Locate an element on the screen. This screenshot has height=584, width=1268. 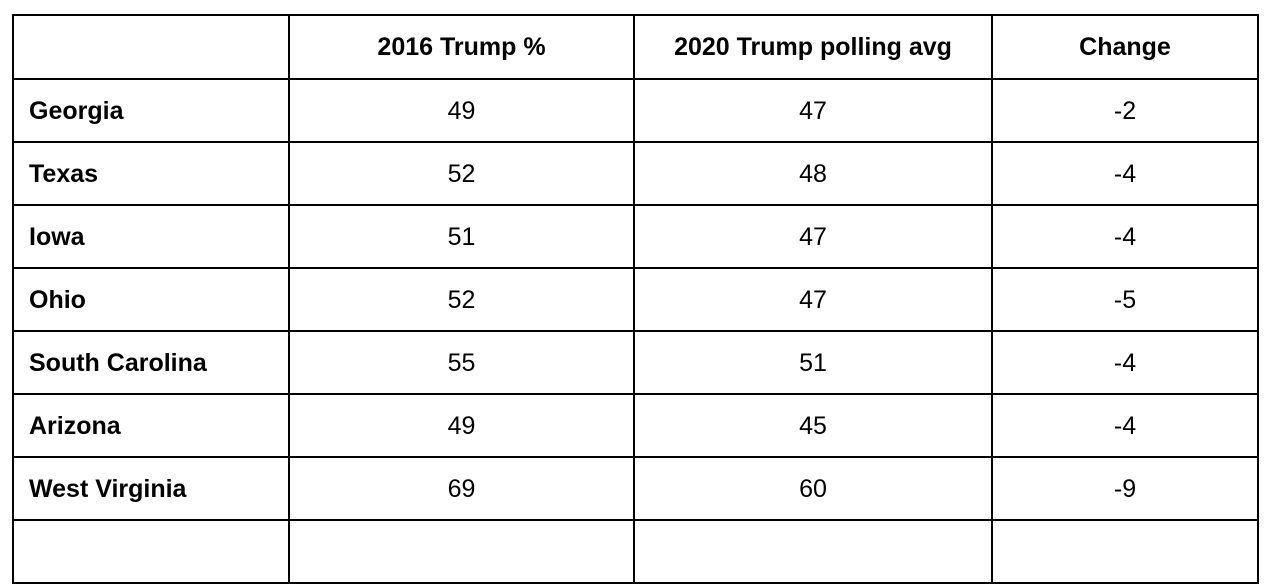
table-row-georgia: Georgia 49 47 -2 is located at coordinates (635, 110).